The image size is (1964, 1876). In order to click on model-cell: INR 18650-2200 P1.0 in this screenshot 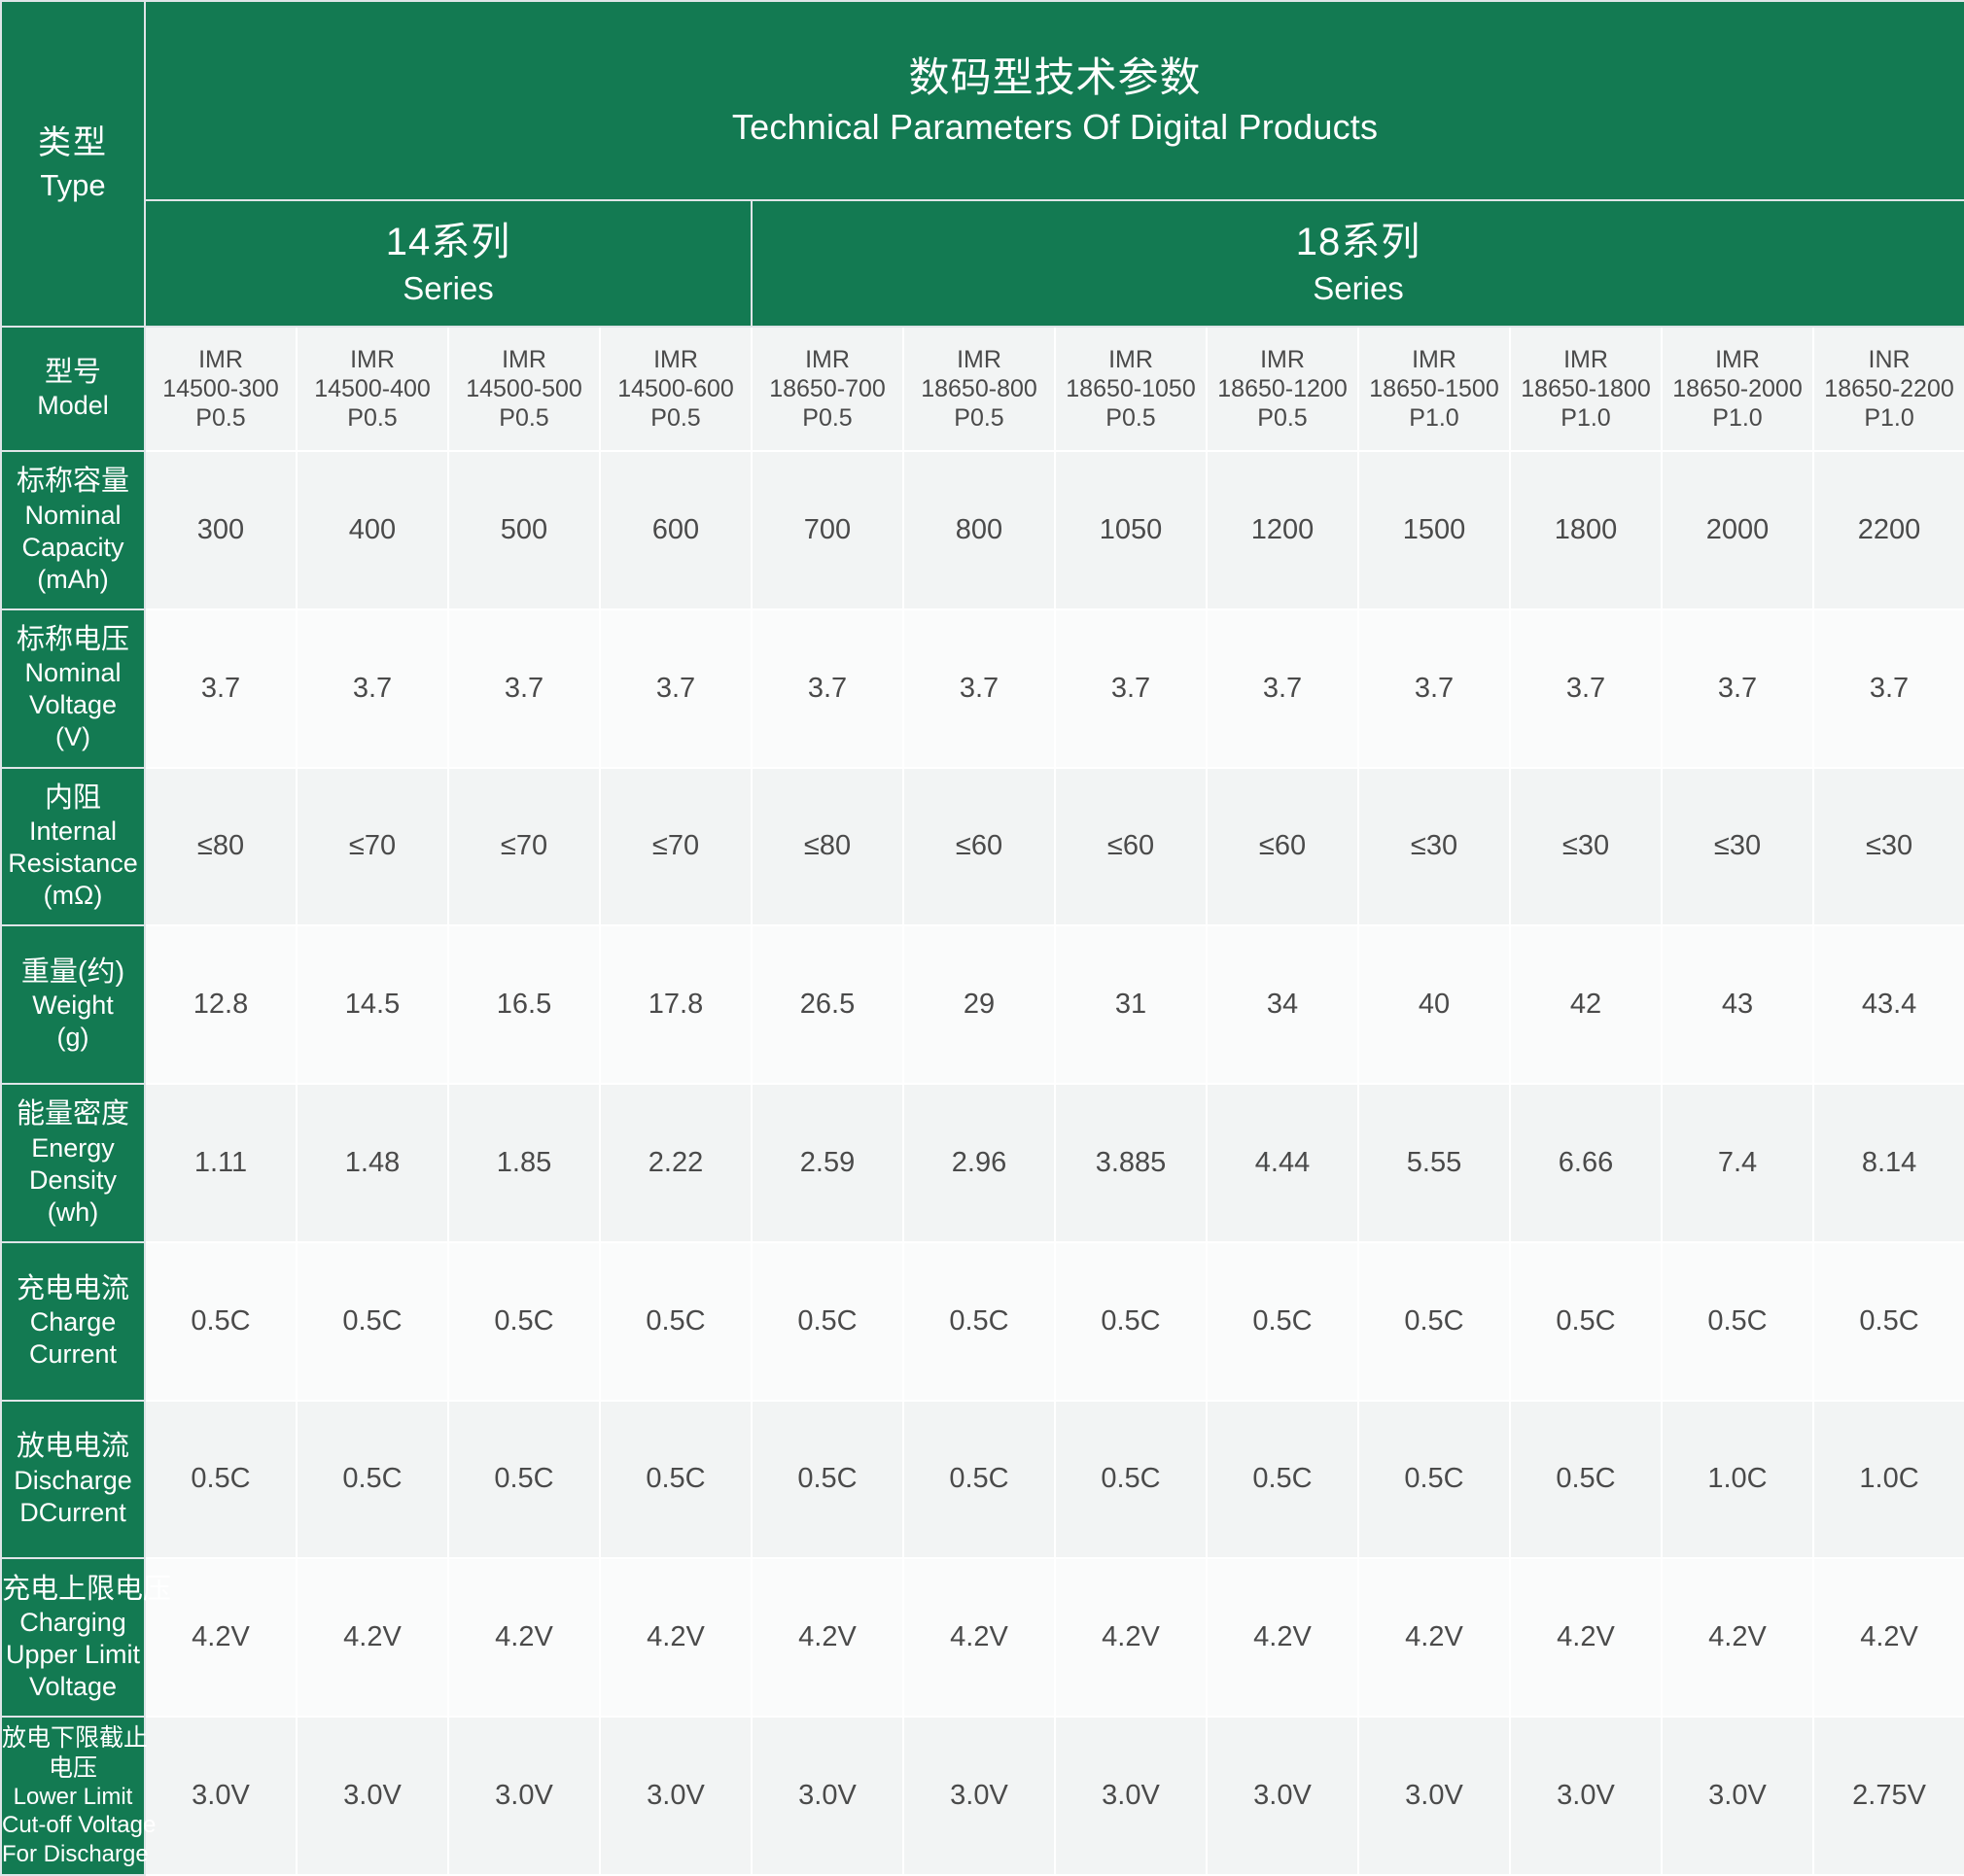, I will do `click(1887, 389)`.